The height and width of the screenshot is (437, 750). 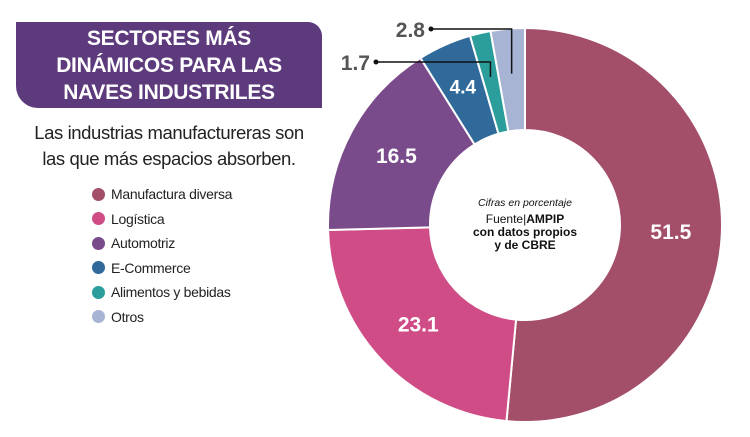 I want to click on legend-item: Automotriz, so click(x=162, y=243).